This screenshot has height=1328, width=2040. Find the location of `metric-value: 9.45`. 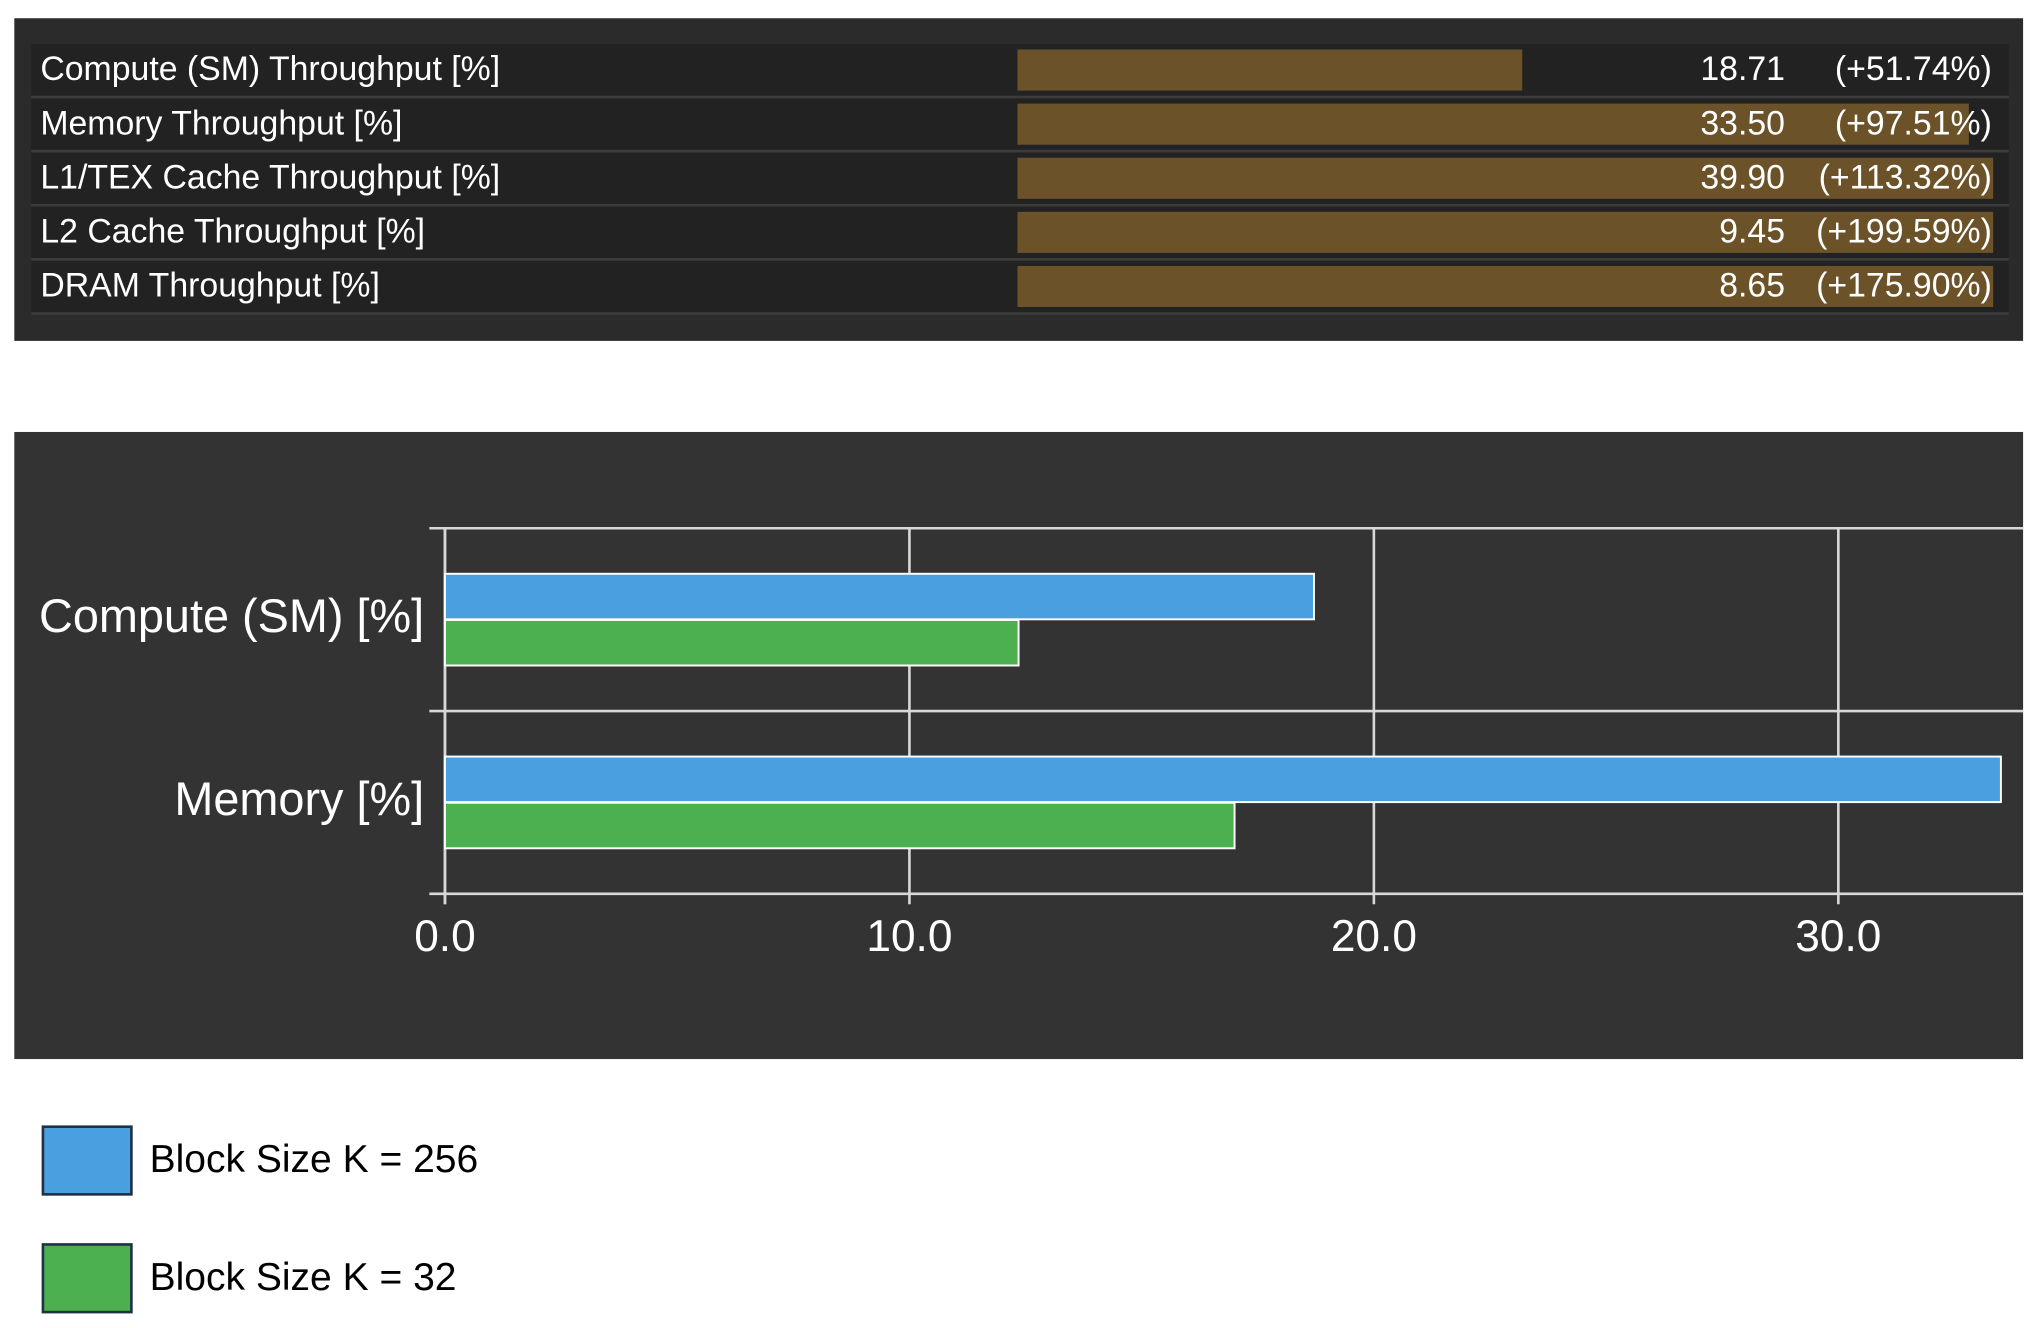

metric-value: 9.45 is located at coordinates (1752, 232).